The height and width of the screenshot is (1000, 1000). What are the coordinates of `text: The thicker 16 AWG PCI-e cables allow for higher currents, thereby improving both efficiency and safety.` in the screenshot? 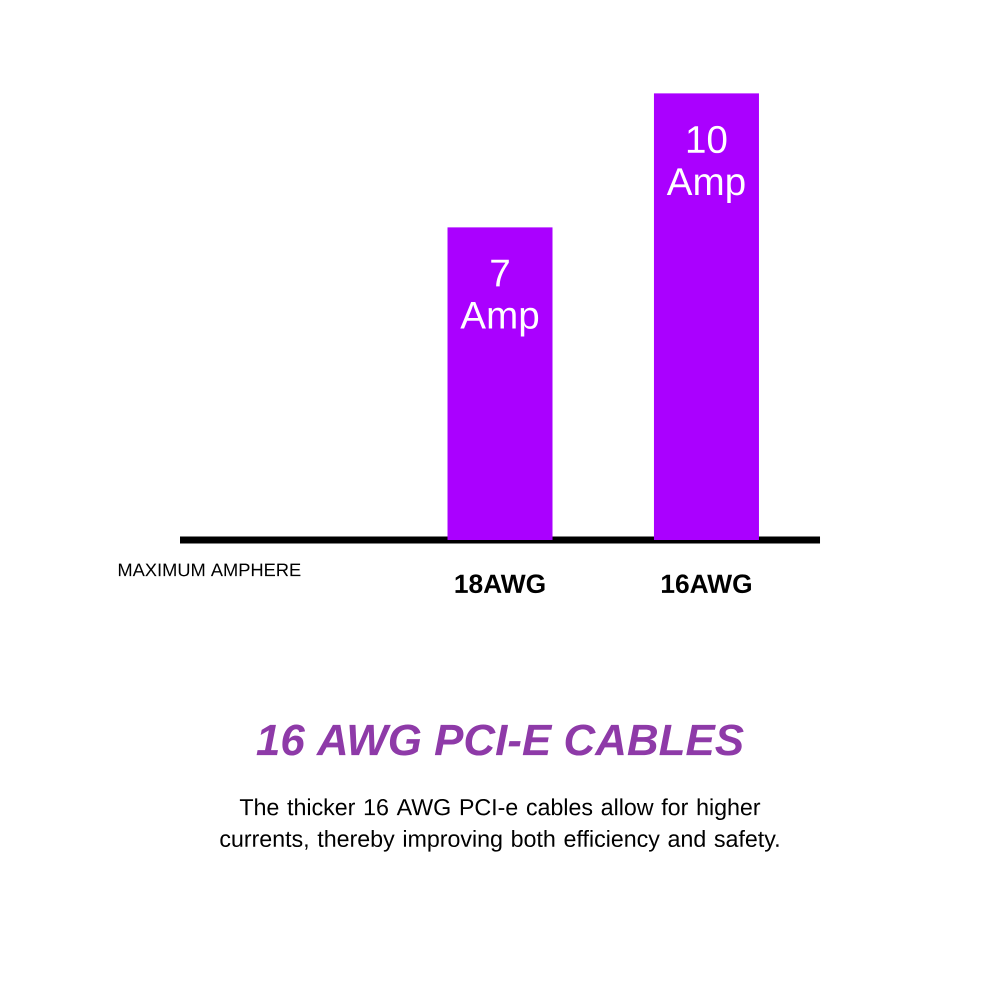 It's located at (499, 825).